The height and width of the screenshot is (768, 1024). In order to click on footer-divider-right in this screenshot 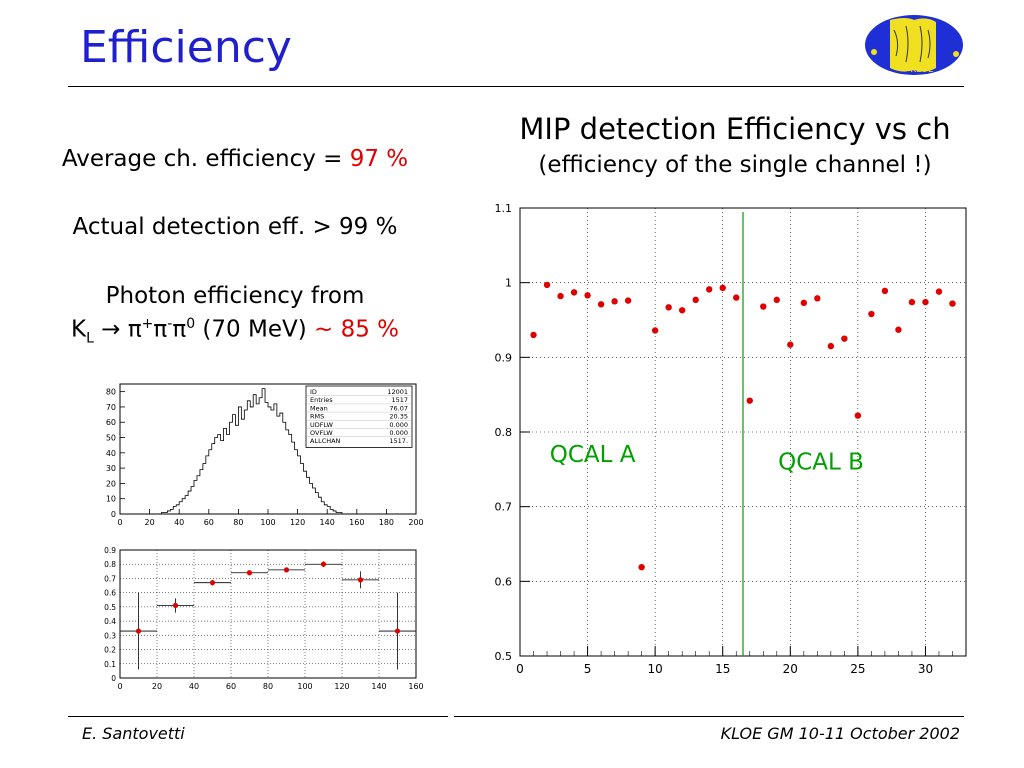, I will do `click(709, 716)`.